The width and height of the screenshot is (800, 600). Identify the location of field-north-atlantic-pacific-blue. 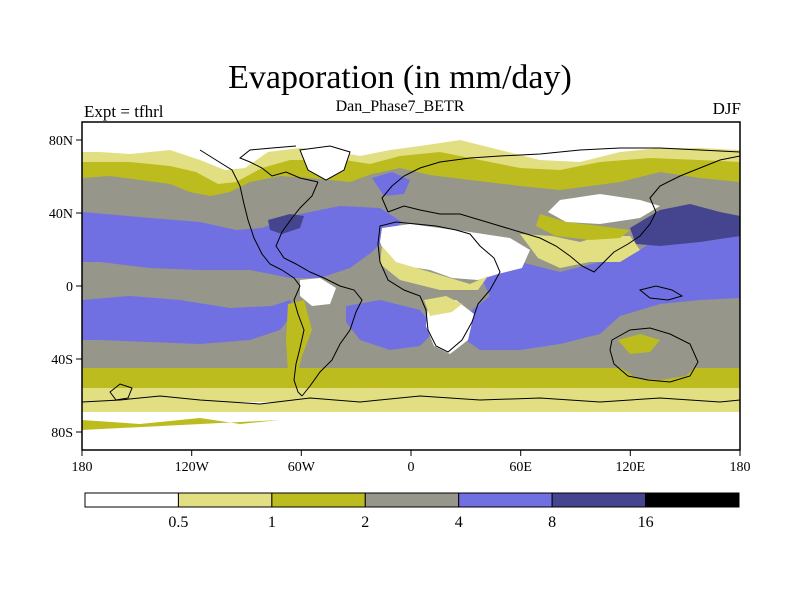
(242, 242).